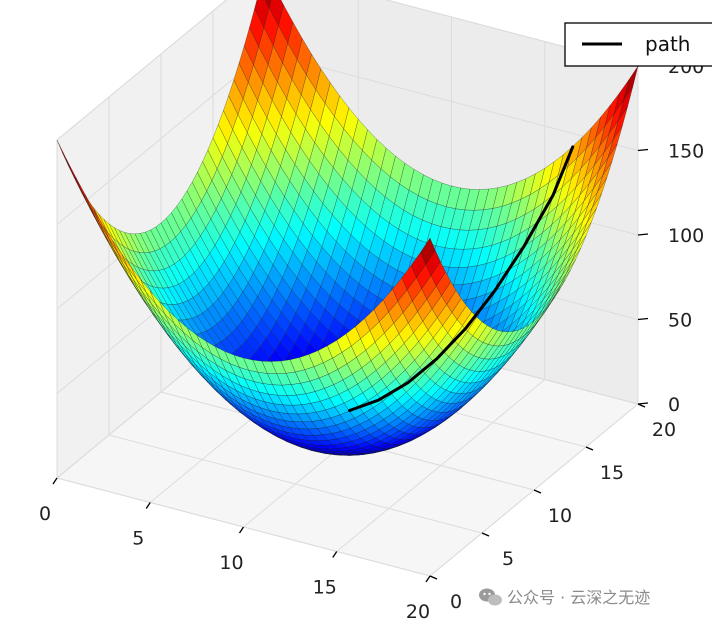  Describe the element at coordinates (295, 484) in the screenshot. I see `grid-line-y` at that location.